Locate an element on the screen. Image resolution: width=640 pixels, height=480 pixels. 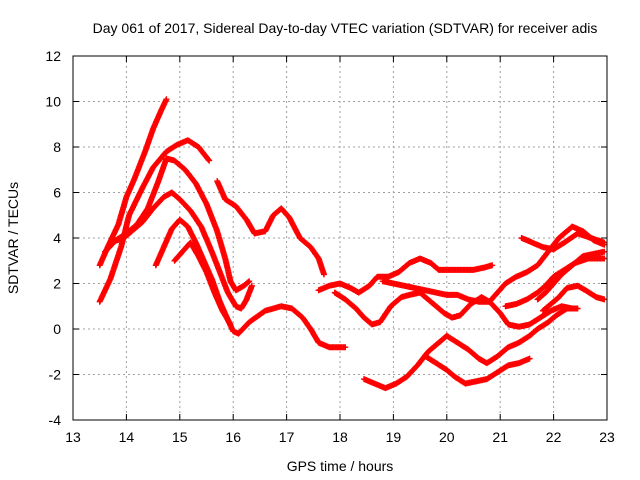
y-tick-label: 4 is located at coordinates (57, 238).